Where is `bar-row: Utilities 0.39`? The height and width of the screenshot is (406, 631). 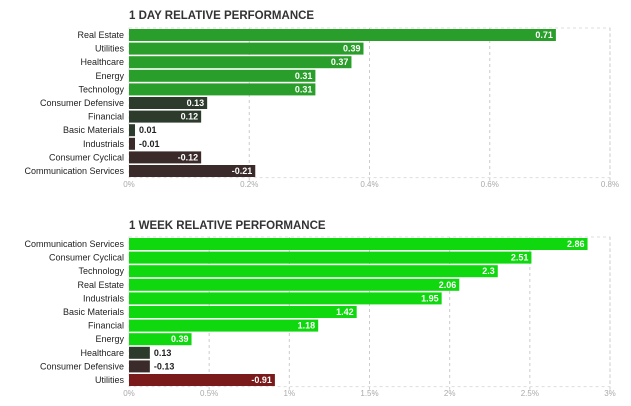 bar-row: Utilities 0.39 is located at coordinates (229, 48).